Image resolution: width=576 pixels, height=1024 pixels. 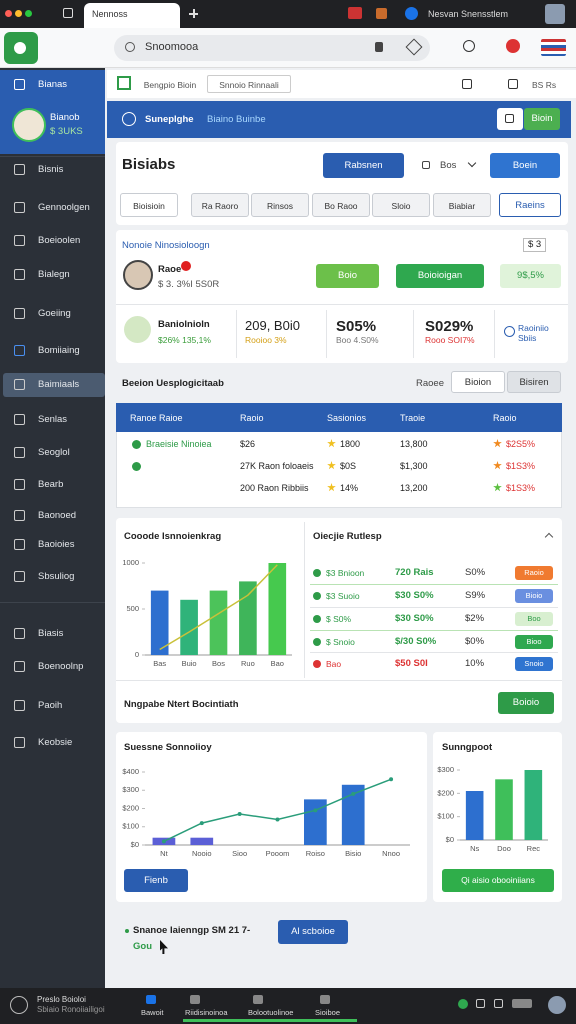 What do you see at coordinates (534, 642) in the screenshot?
I see `list-tag: Bioo` at bounding box center [534, 642].